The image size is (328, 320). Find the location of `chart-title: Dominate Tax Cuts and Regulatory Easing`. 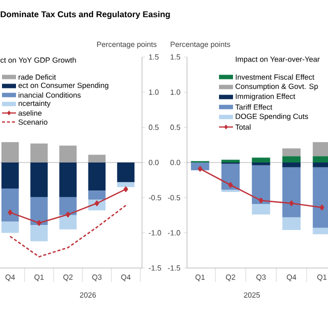

chart-title: Dominate Tax Cuts and Regulatory Easing is located at coordinates (85, 15).